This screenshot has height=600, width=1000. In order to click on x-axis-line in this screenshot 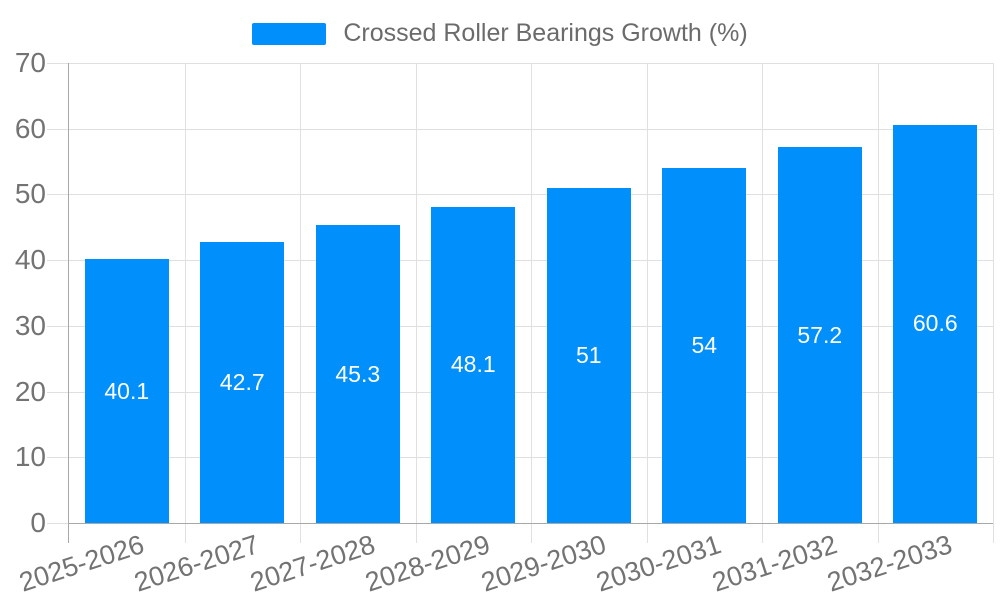, I will do `click(531, 523)`.